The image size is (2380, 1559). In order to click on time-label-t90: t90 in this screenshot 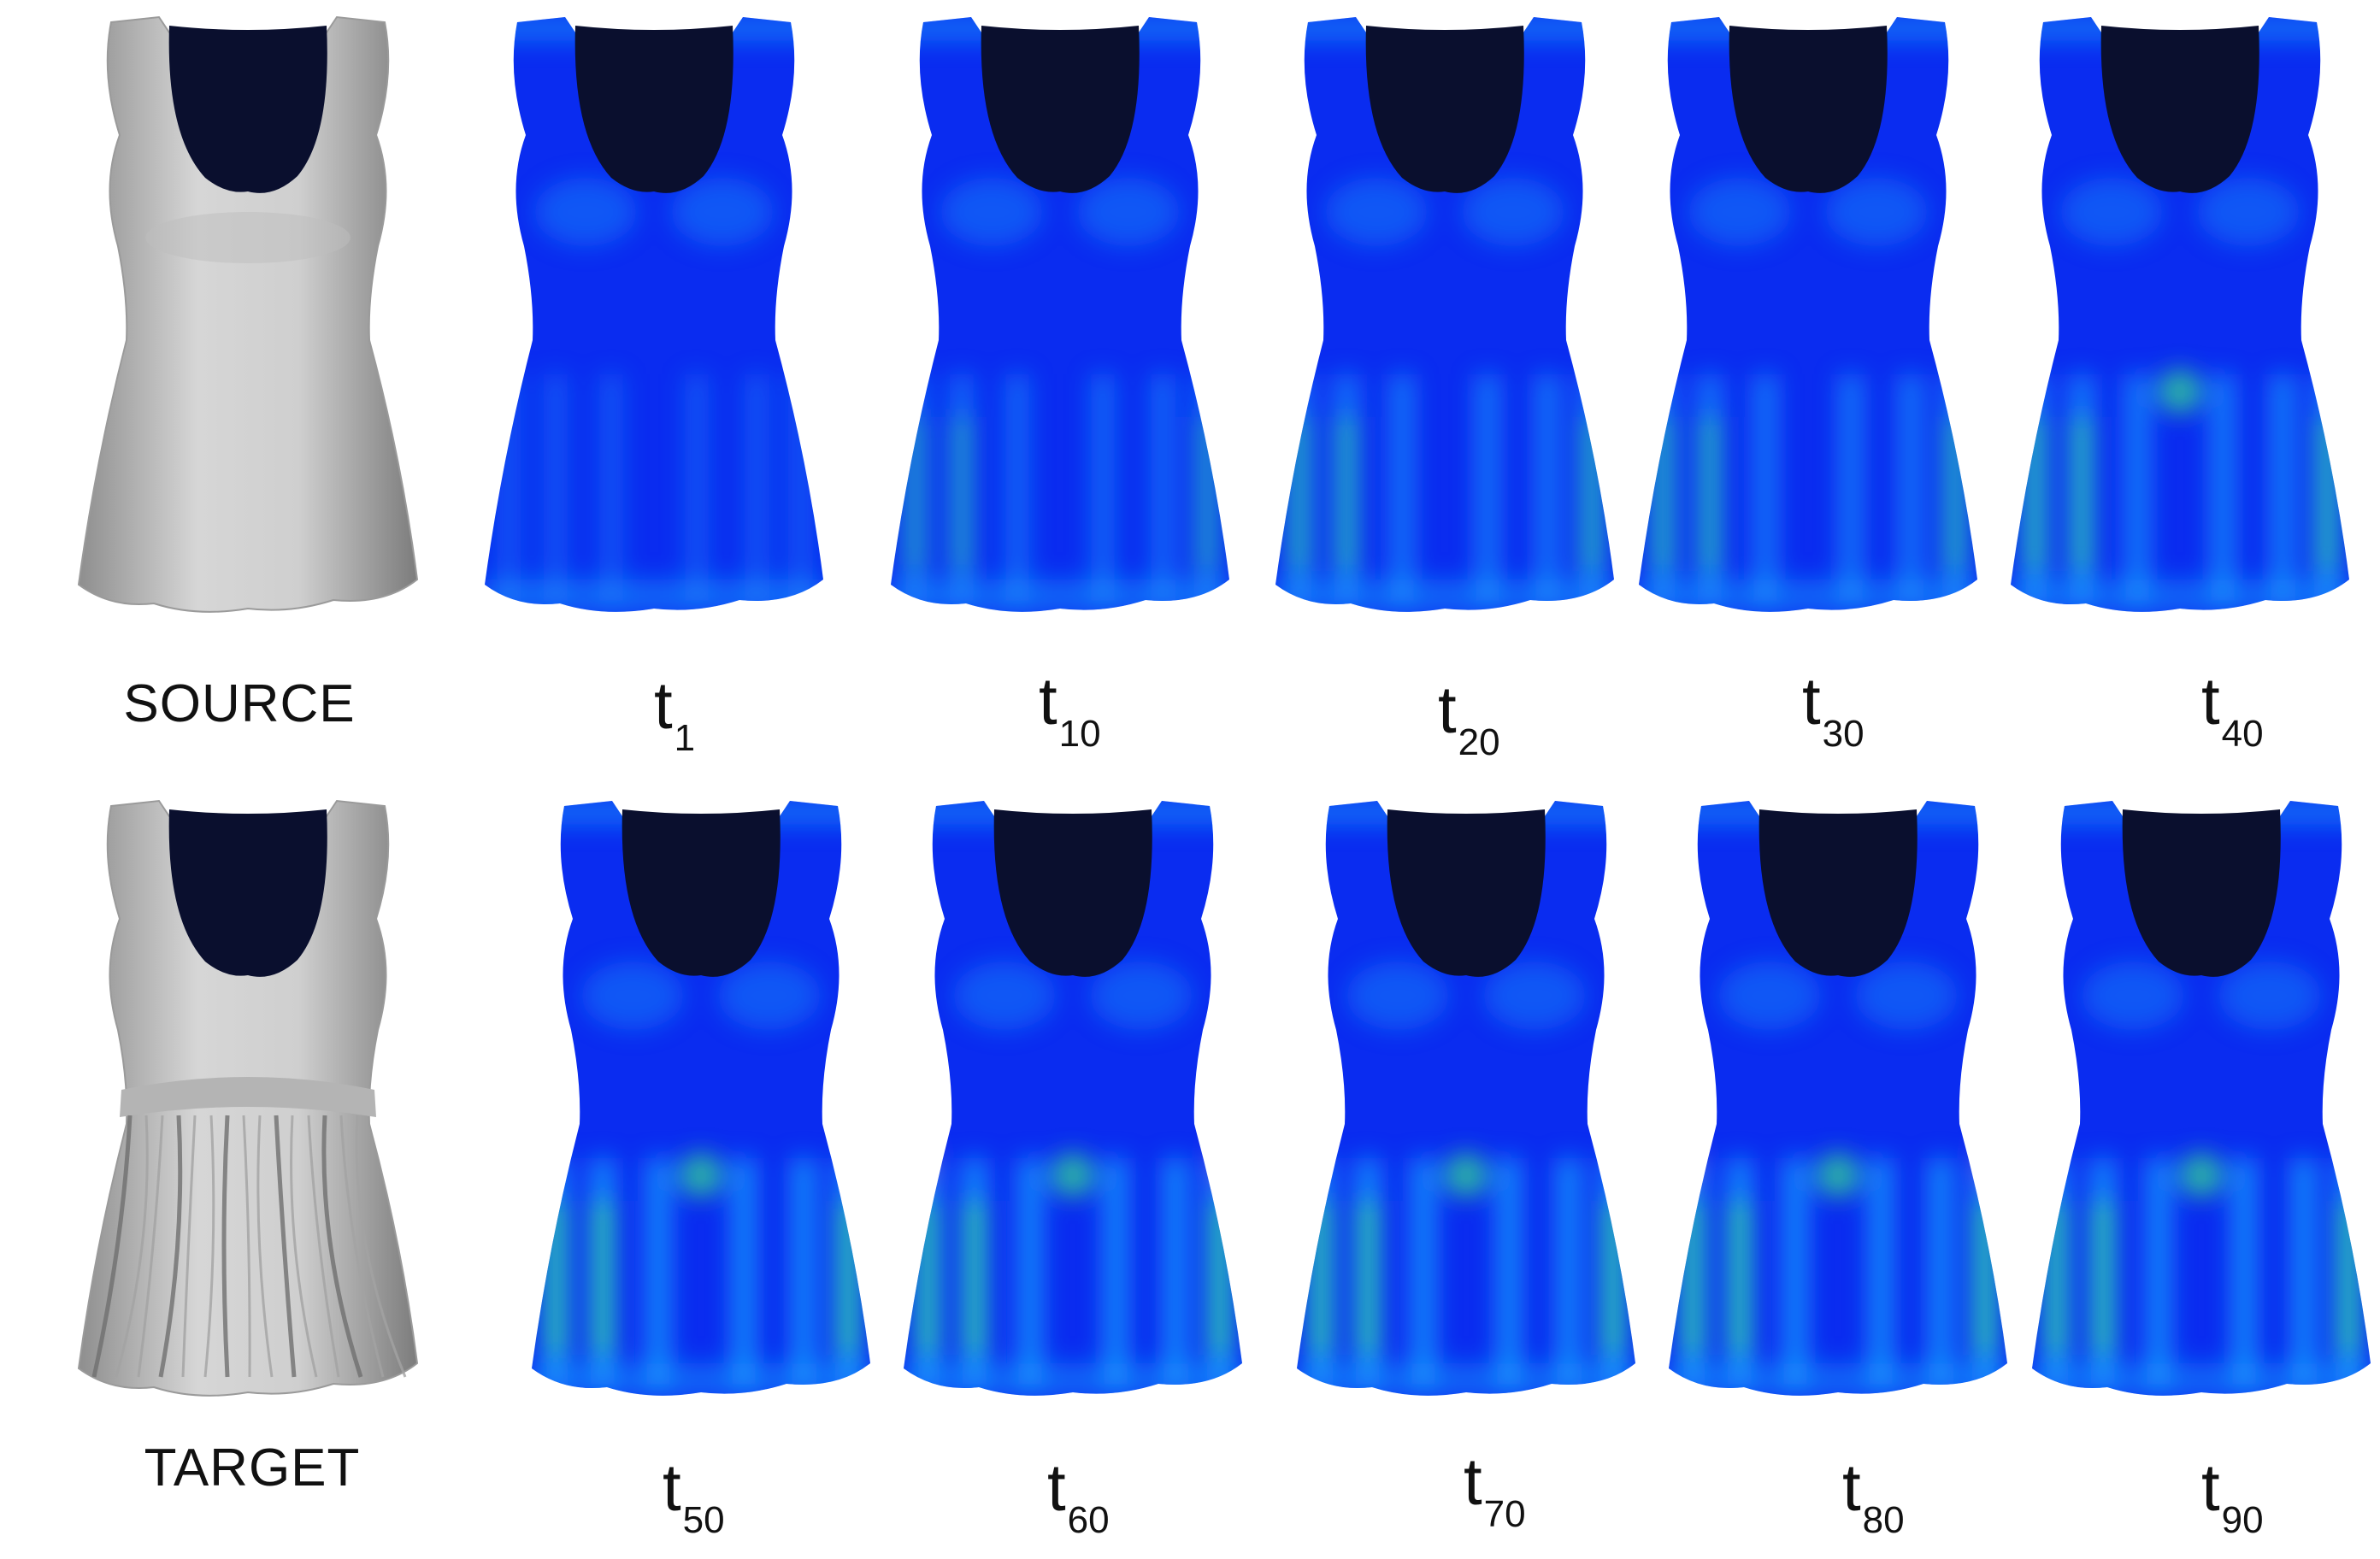, I will do `click(2286, 1495)`.